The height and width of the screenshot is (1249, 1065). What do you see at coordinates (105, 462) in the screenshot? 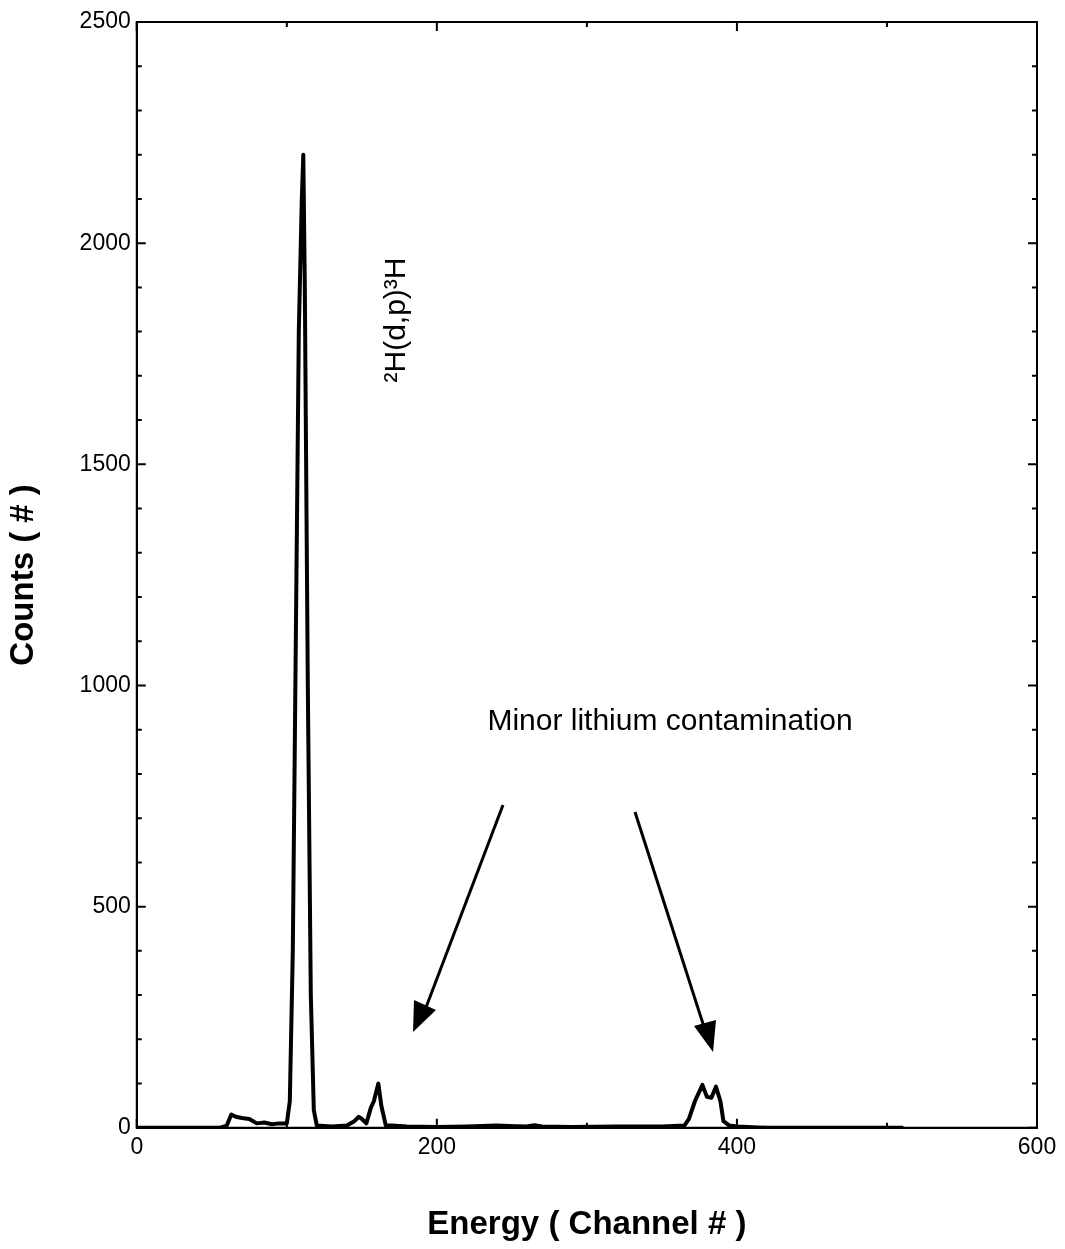
I see `y-tick-label: 1500` at bounding box center [105, 462].